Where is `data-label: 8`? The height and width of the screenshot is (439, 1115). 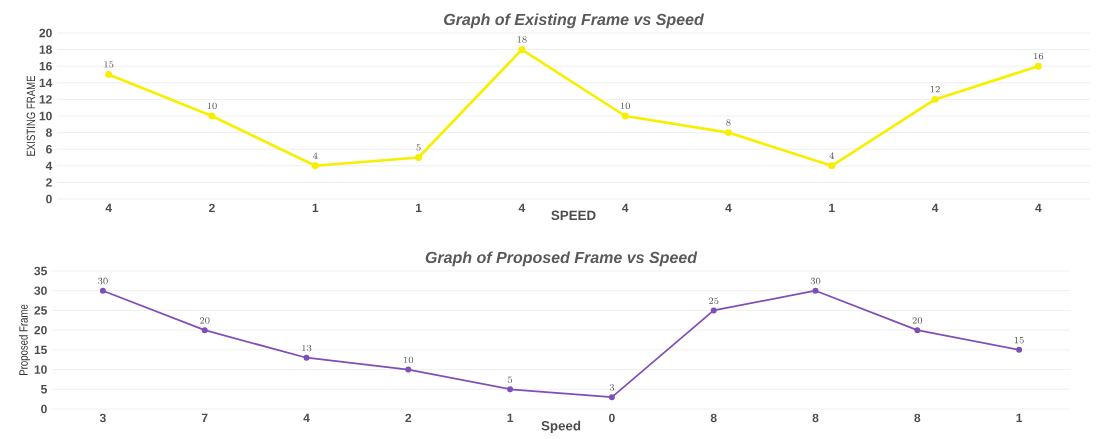
data-label: 8 is located at coordinates (728, 122).